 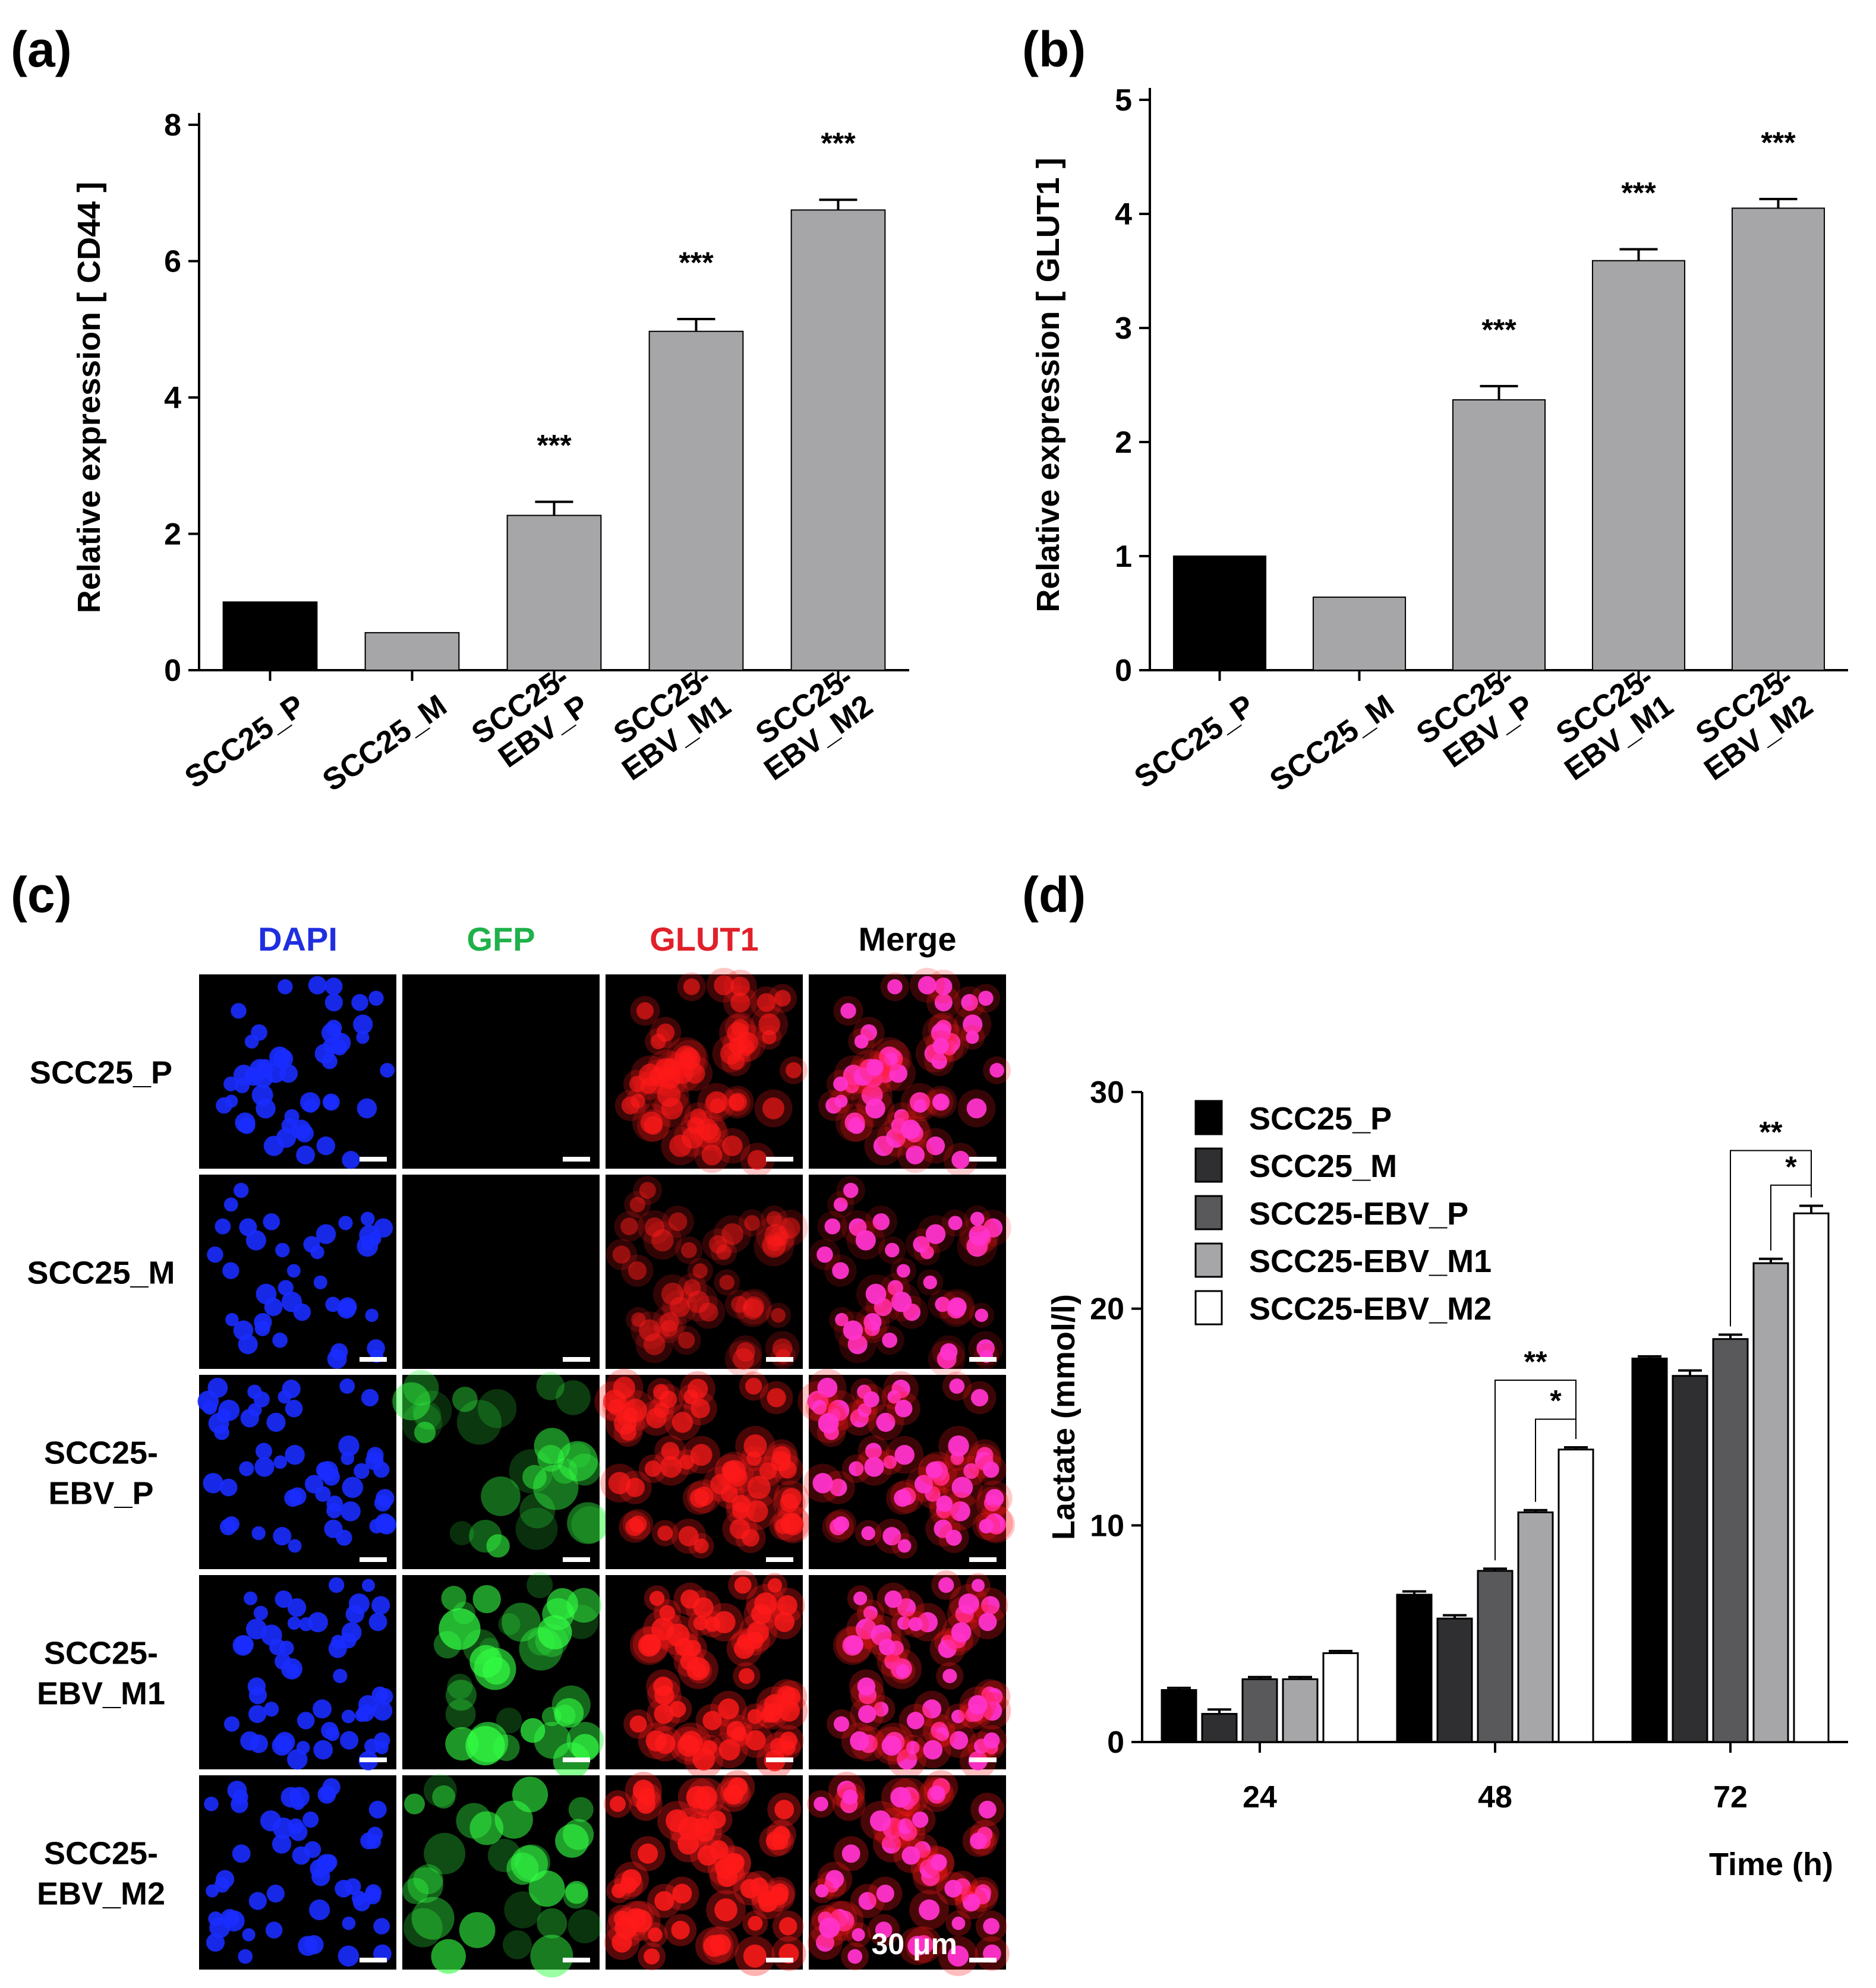 I want to click on x-axis-title: Time (h), so click(x=1771, y=1864).